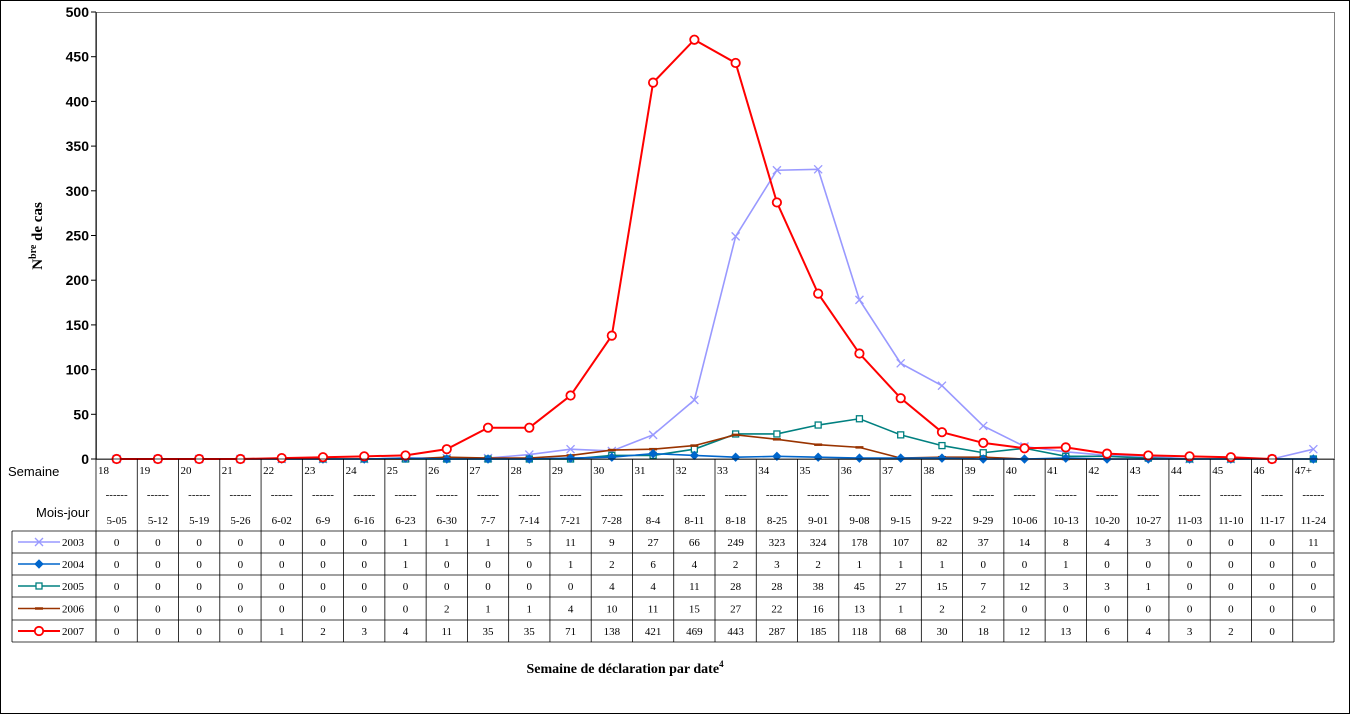  Describe the element at coordinates (735, 632) in the screenshot. I see `value-cell: 443` at that location.